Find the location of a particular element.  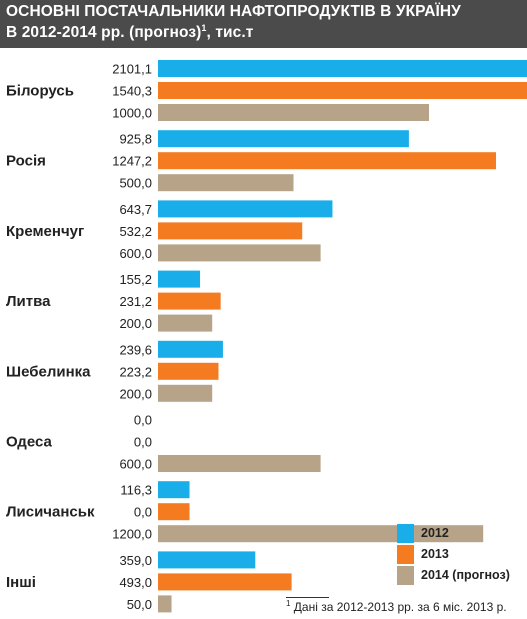

category-label-4: Шебелинка is located at coordinates (48, 371).